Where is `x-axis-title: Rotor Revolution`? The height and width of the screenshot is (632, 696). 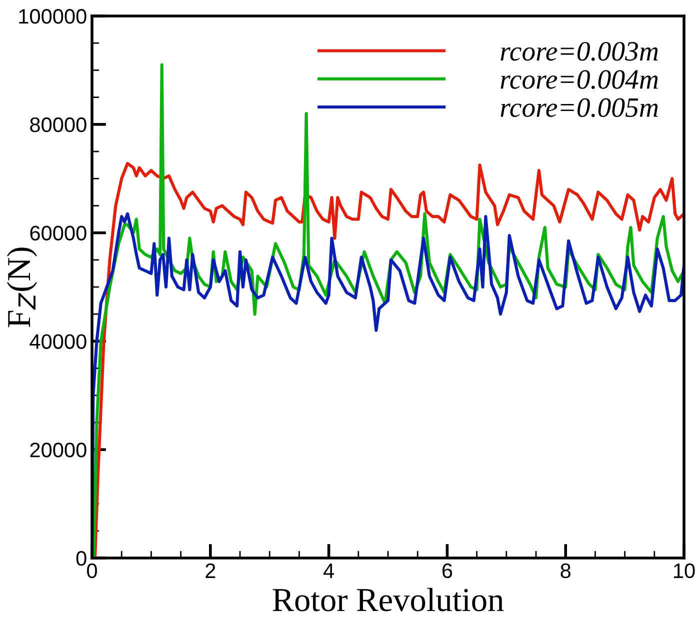
x-axis-title: Rotor Revolution is located at coordinates (388, 600).